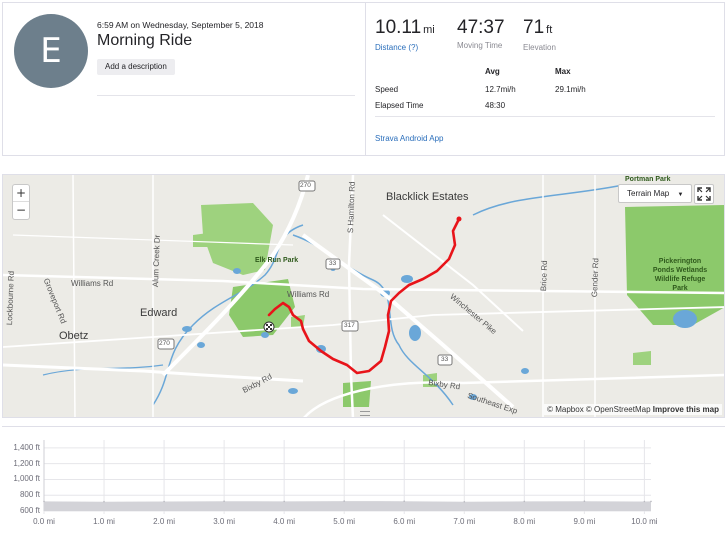 The image size is (727, 539). I want to click on distance-label-link: Distance (?), so click(397, 47).